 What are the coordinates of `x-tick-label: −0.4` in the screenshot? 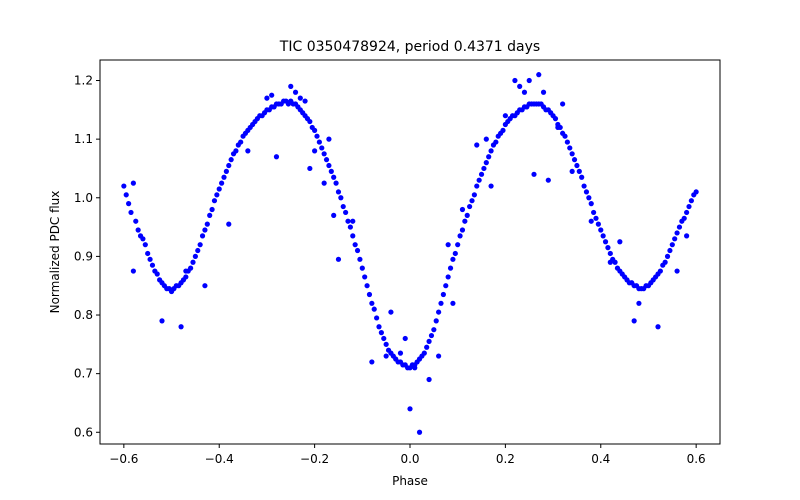 It's located at (219, 459).